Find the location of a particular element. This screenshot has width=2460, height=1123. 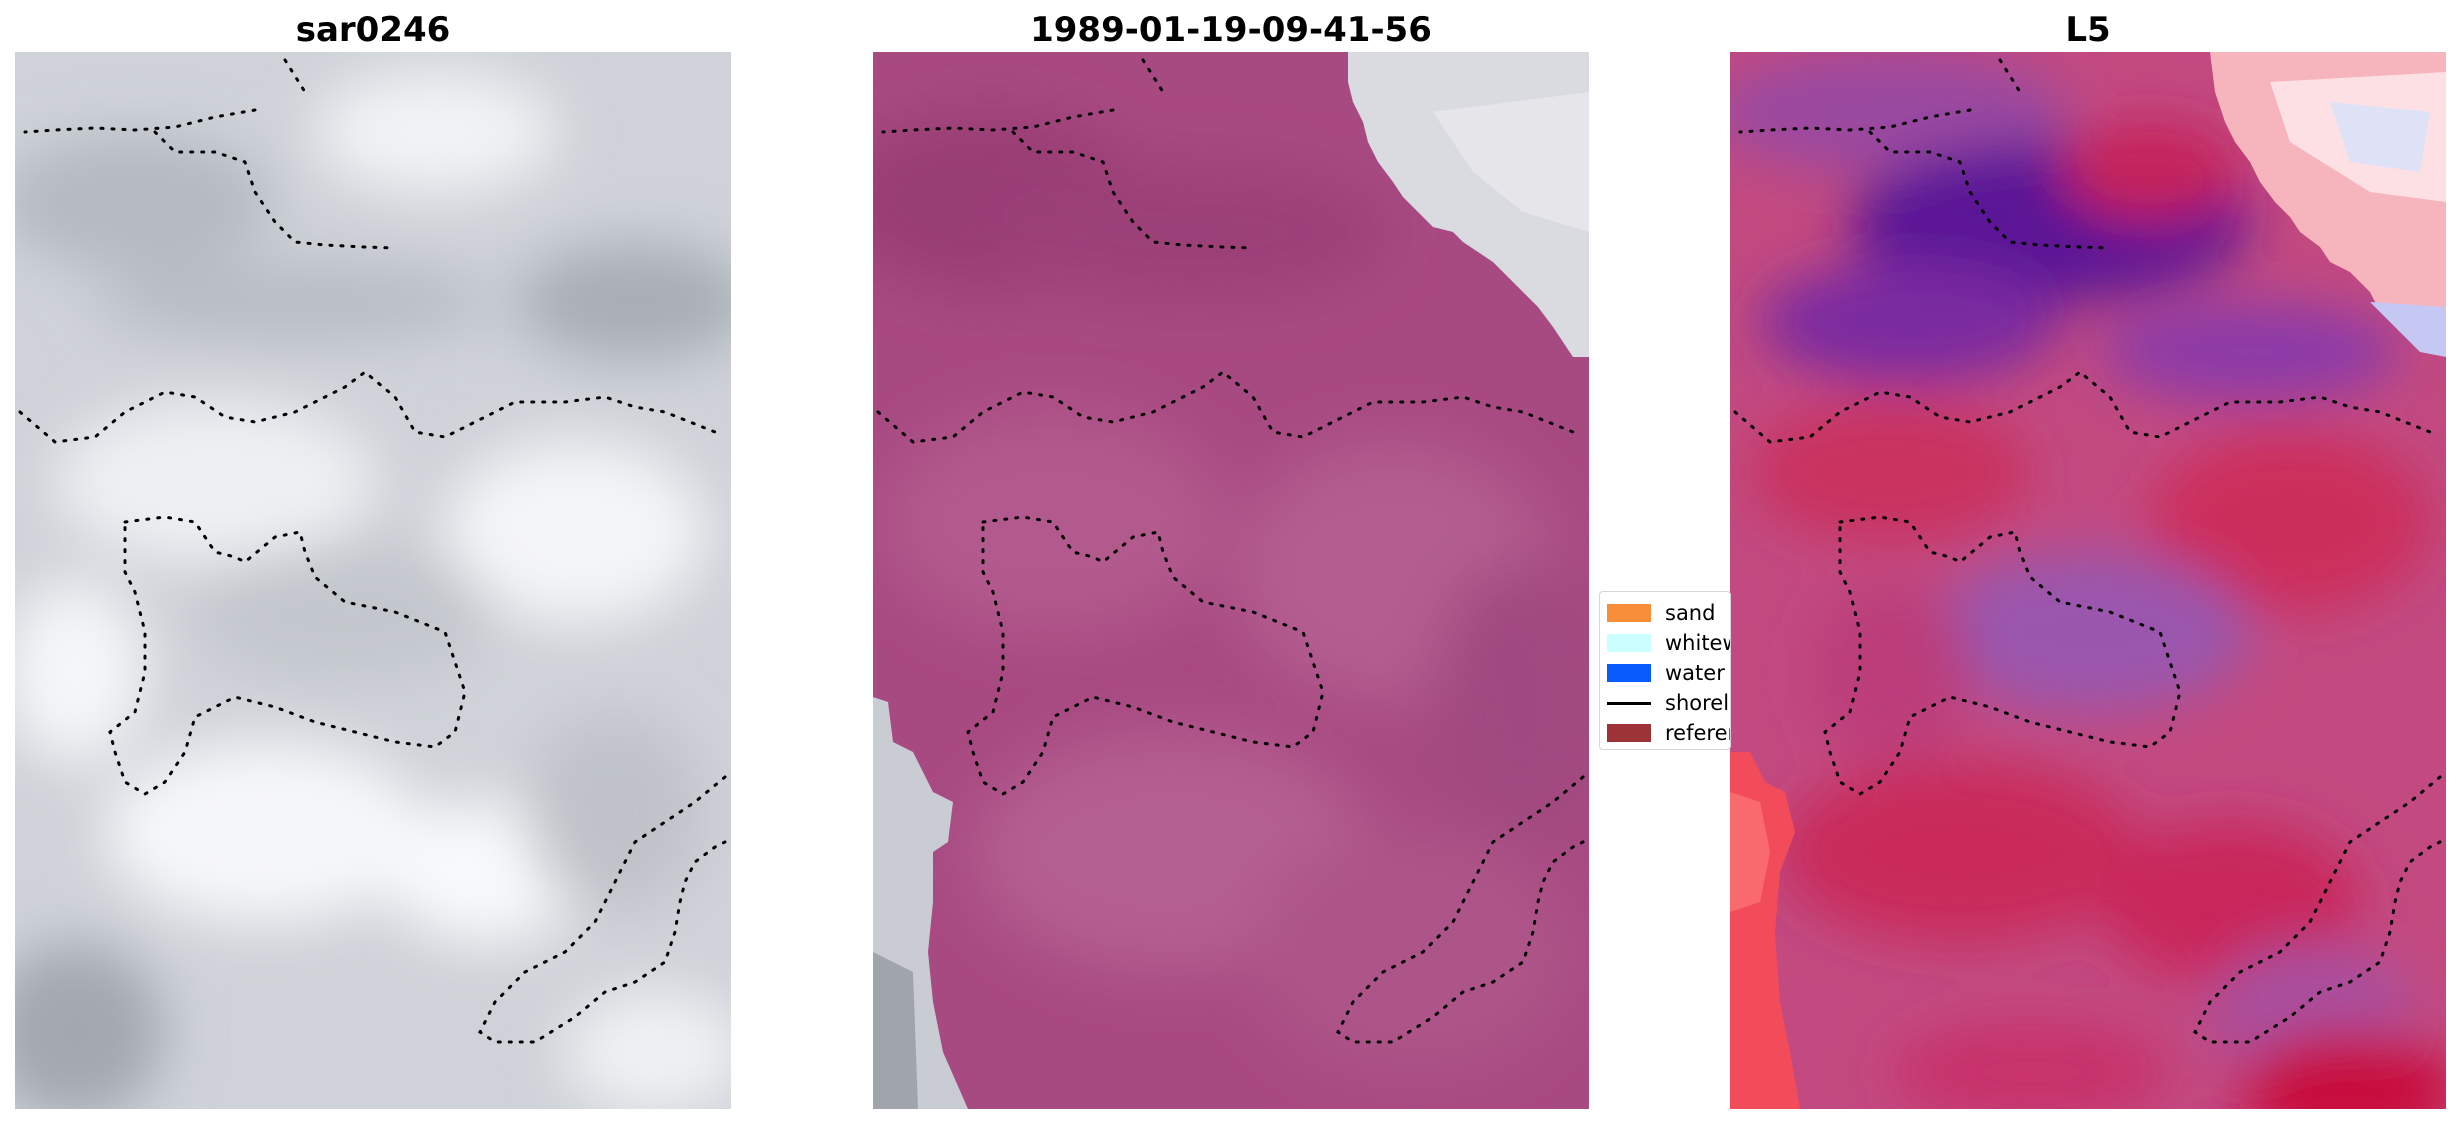

legend-label-sand: sand is located at coordinates (1690, 613).